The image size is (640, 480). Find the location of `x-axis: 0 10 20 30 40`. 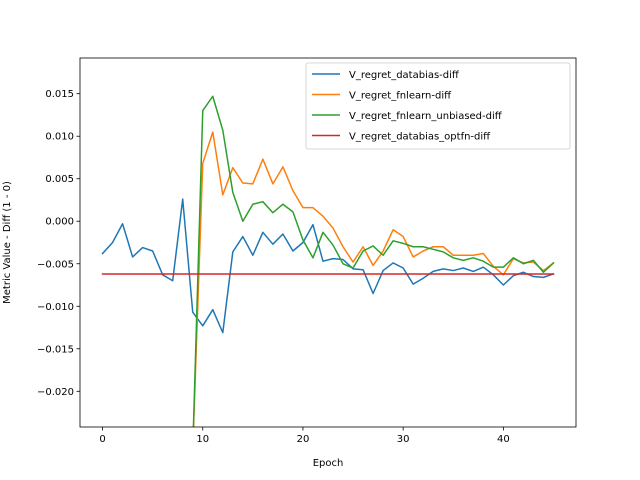

x-axis: 0 10 20 30 40 is located at coordinates (304, 436).